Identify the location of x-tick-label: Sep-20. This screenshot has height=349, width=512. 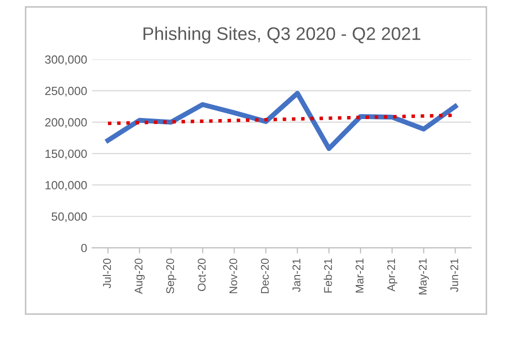
(171, 276).